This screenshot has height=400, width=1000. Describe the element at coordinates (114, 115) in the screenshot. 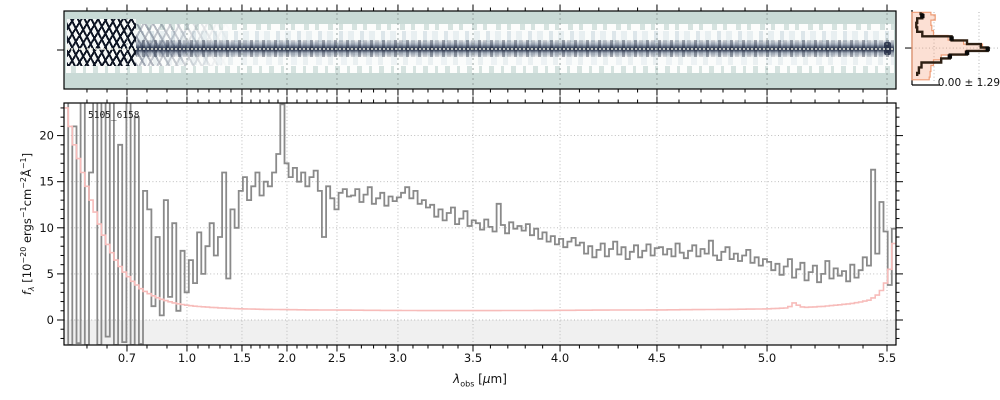

I see `object-id-label: 5105_6158` at that location.